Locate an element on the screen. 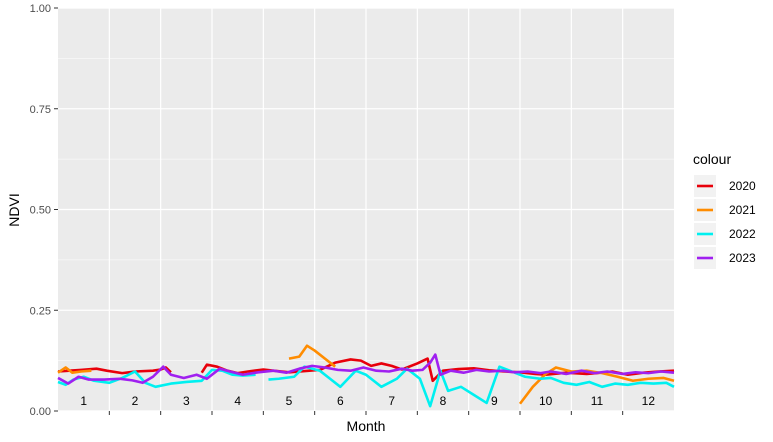  y-axis-title: NDVI is located at coordinates (14, 209).